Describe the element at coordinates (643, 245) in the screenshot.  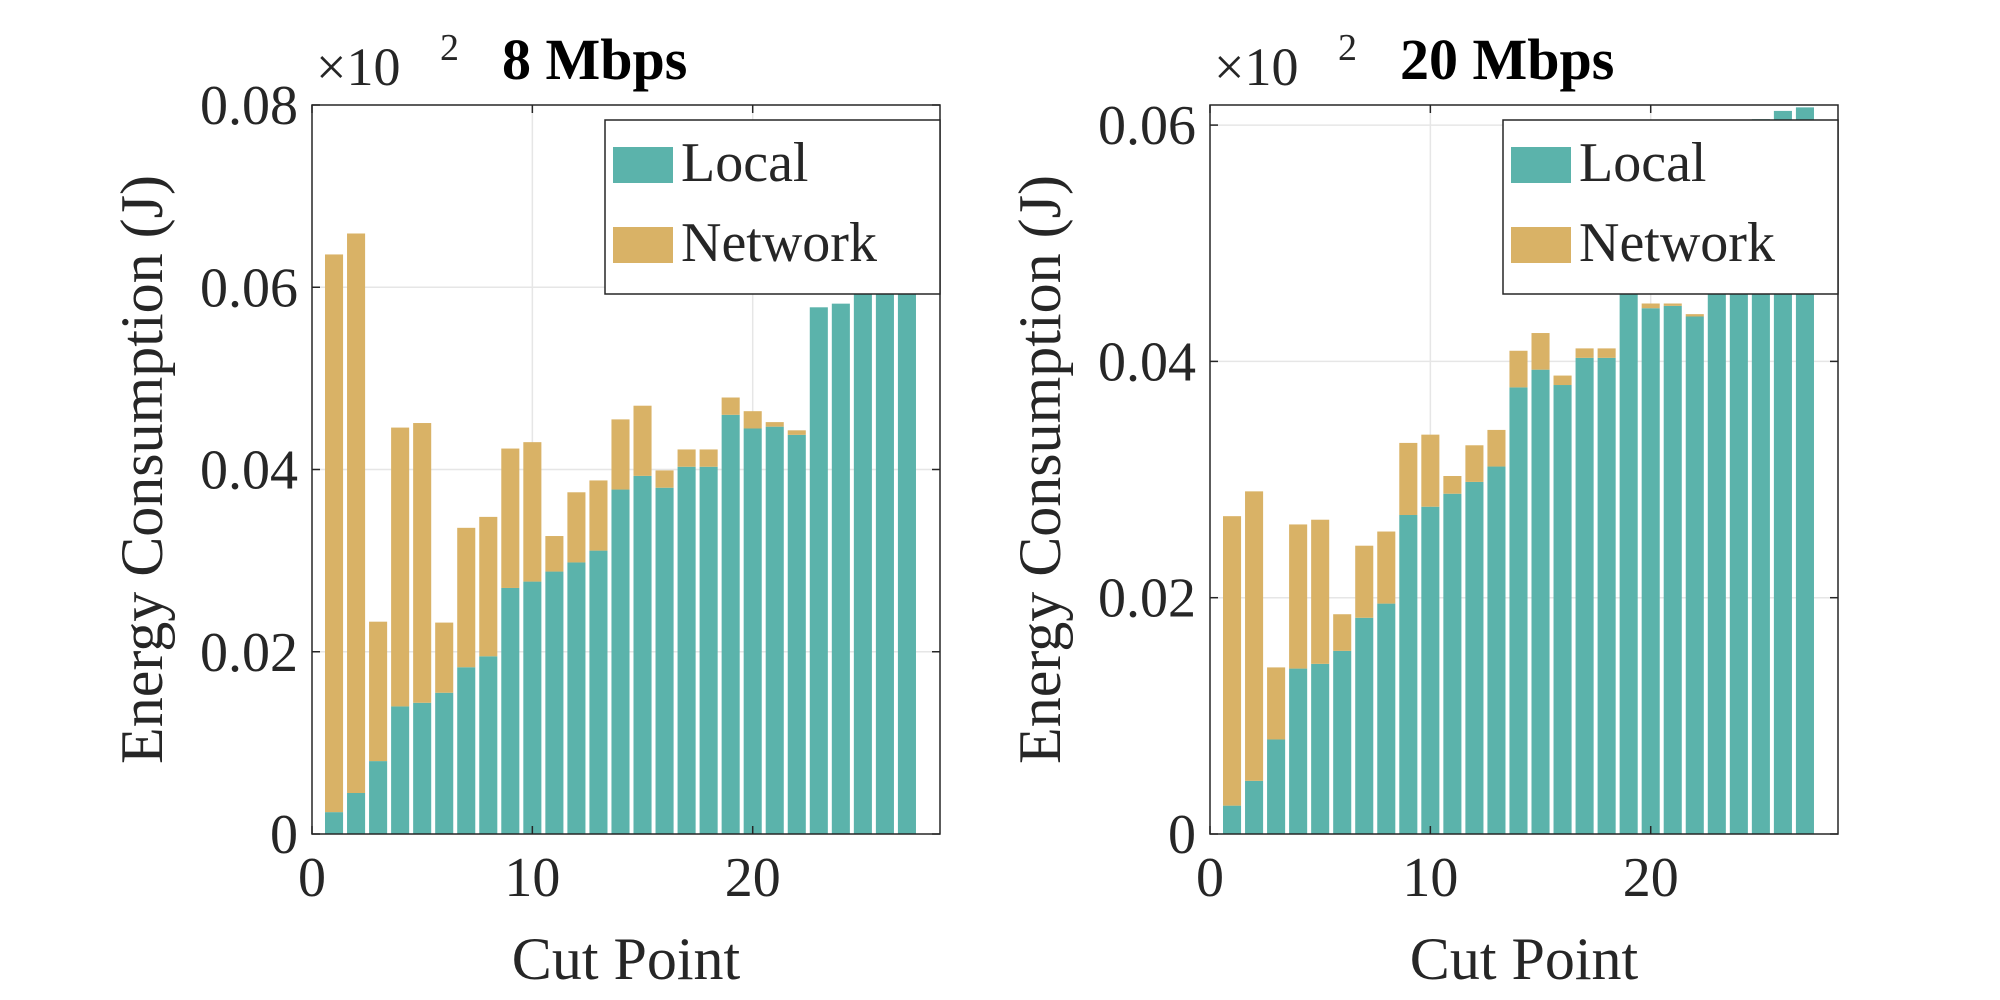
I see `legend-swatch-network` at that location.